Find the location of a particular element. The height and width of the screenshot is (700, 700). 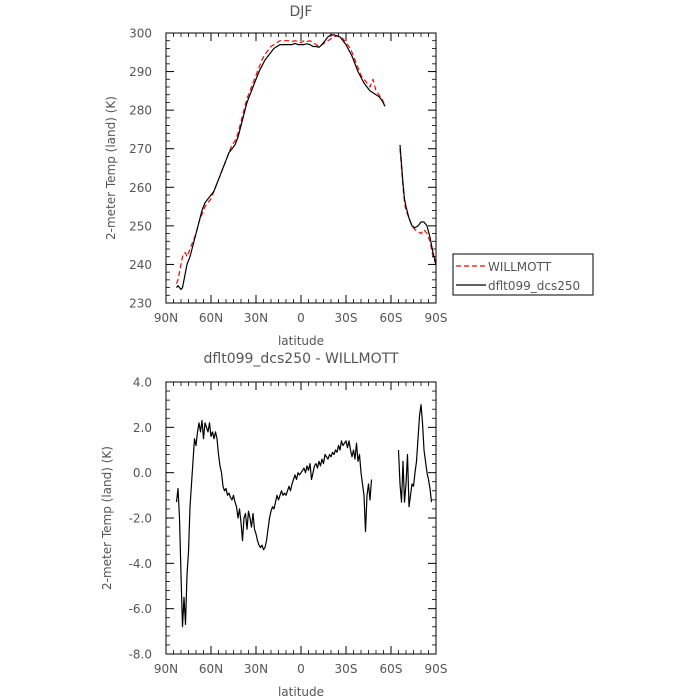

bottom-y-tick-label: -2.0 is located at coordinates (140, 519).